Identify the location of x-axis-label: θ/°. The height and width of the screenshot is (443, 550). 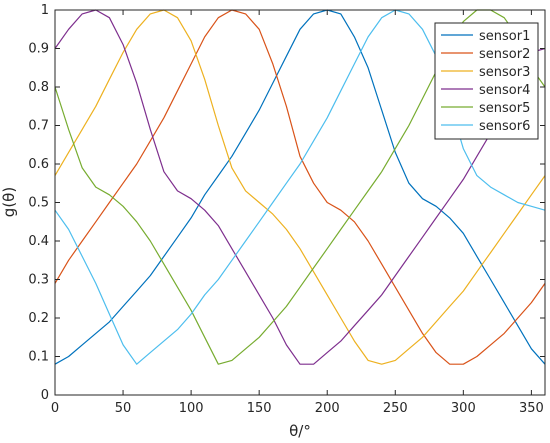
(300, 431).